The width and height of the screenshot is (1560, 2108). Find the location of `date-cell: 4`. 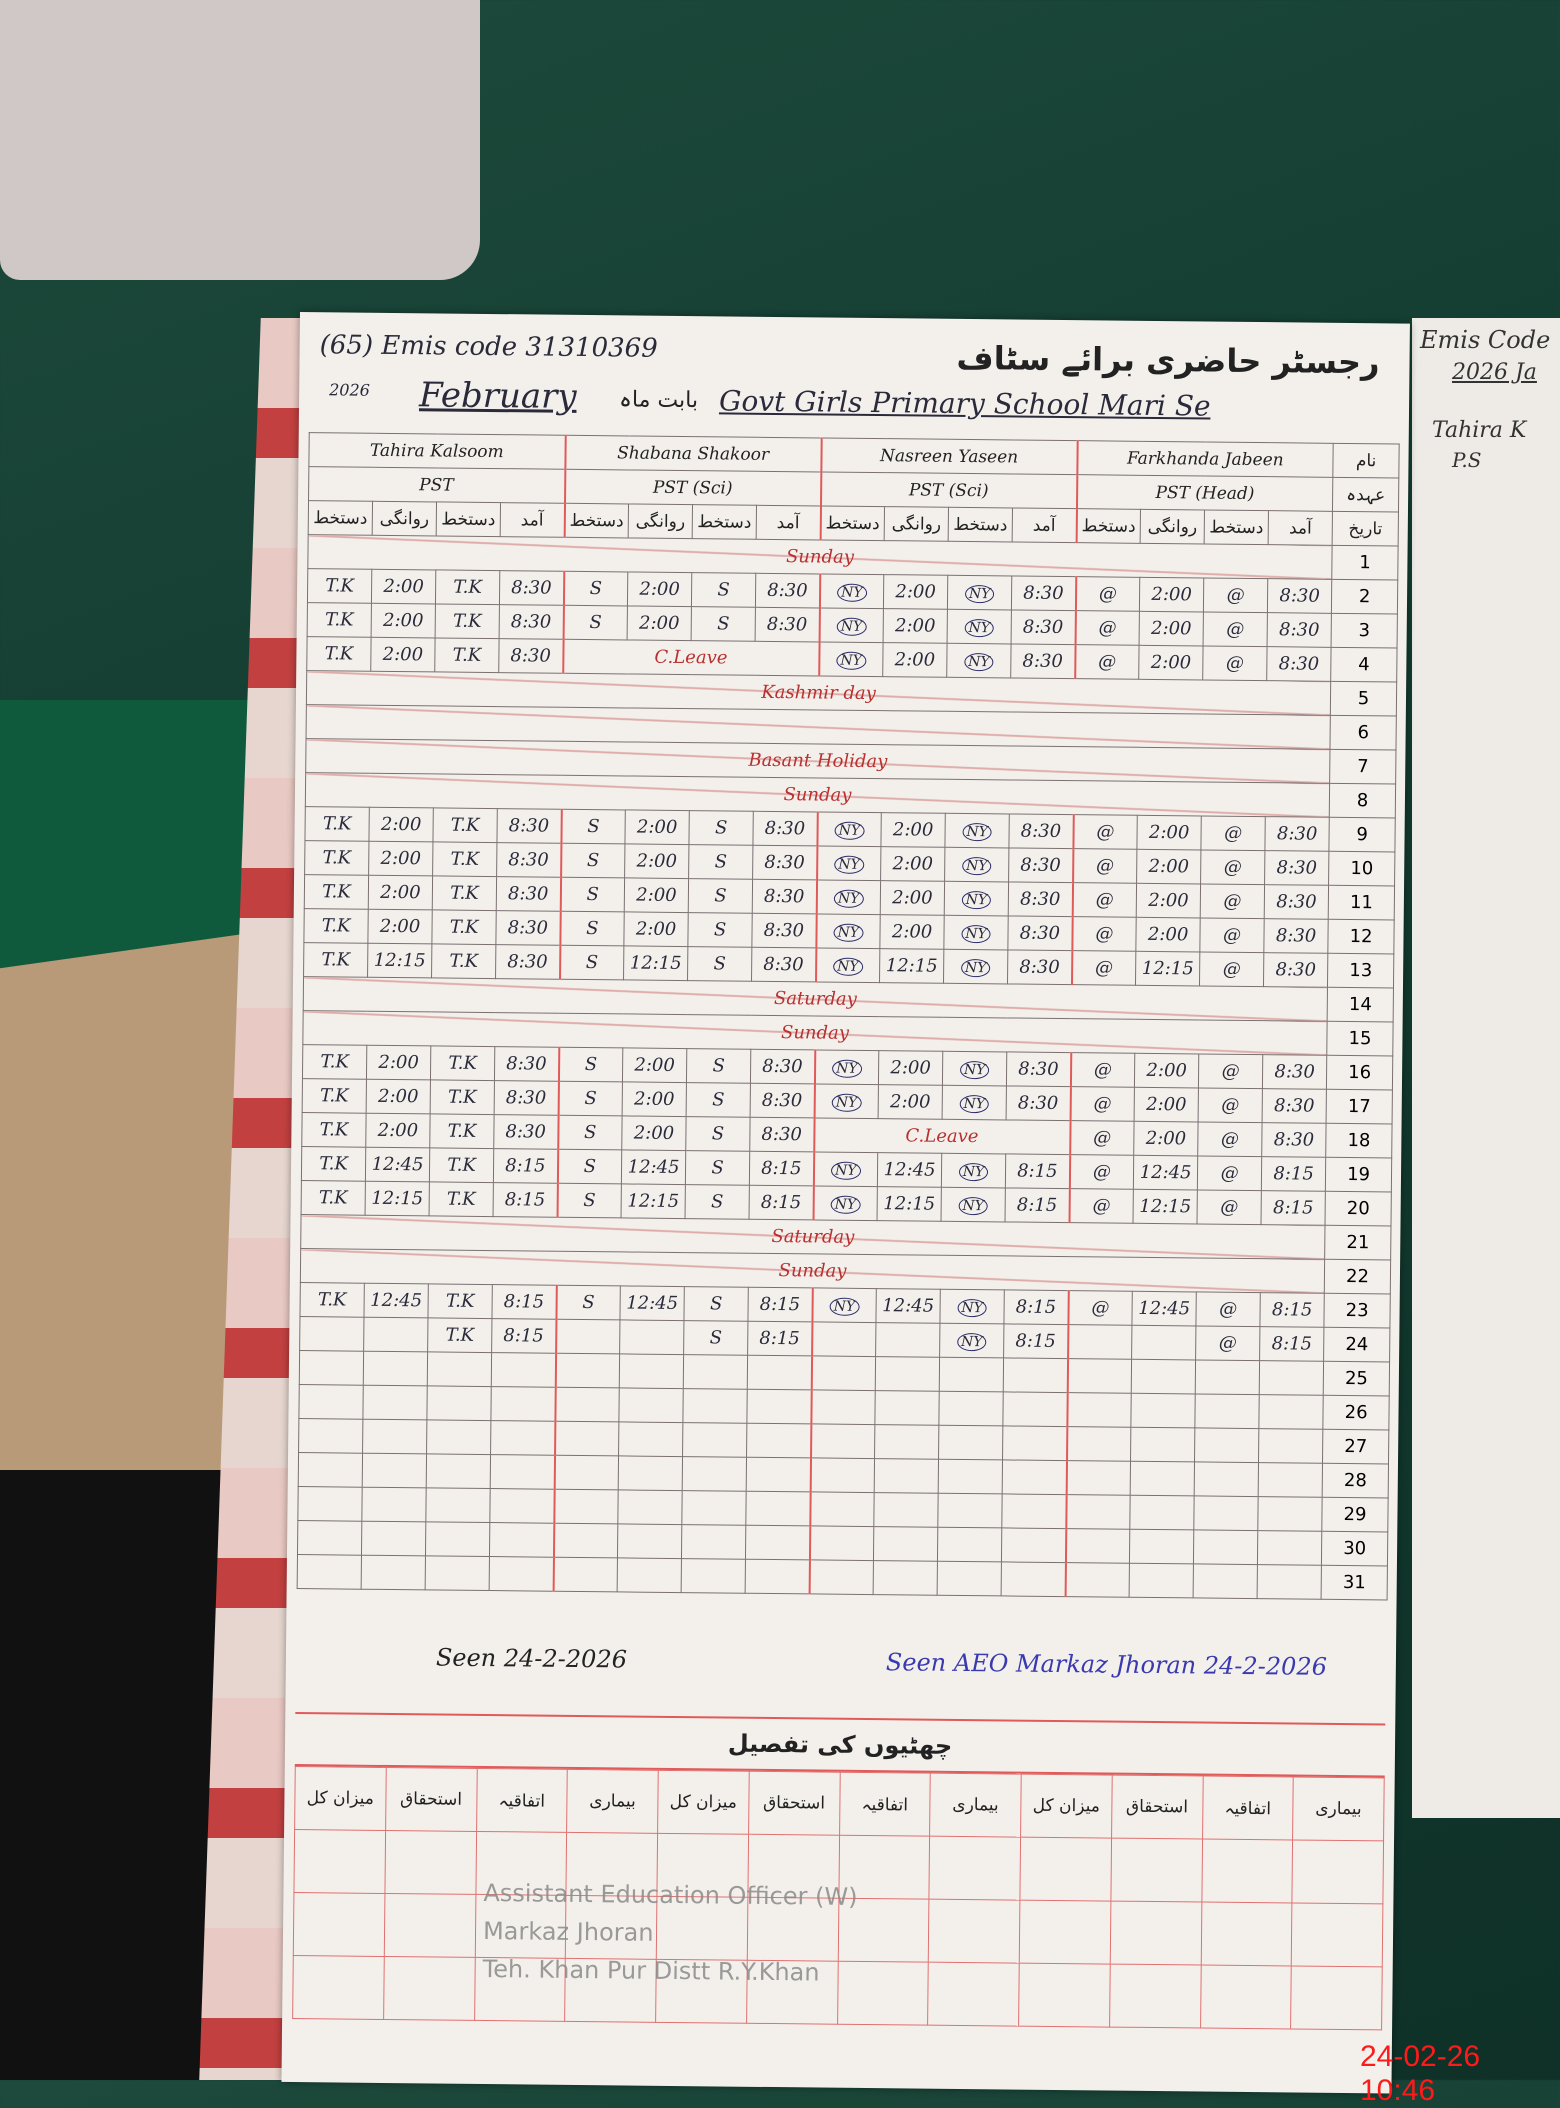

date-cell: 4 is located at coordinates (1364, 665).